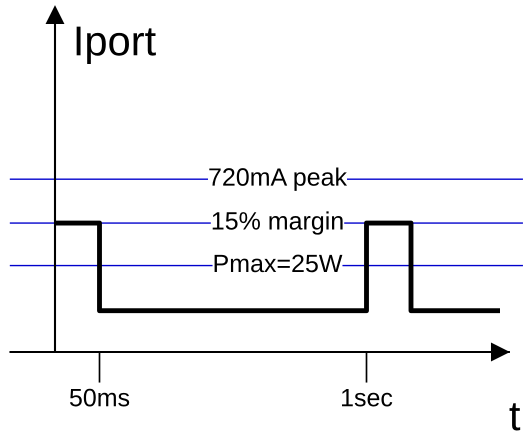  I want to click on x-axis-title: t, so click(515, 416).